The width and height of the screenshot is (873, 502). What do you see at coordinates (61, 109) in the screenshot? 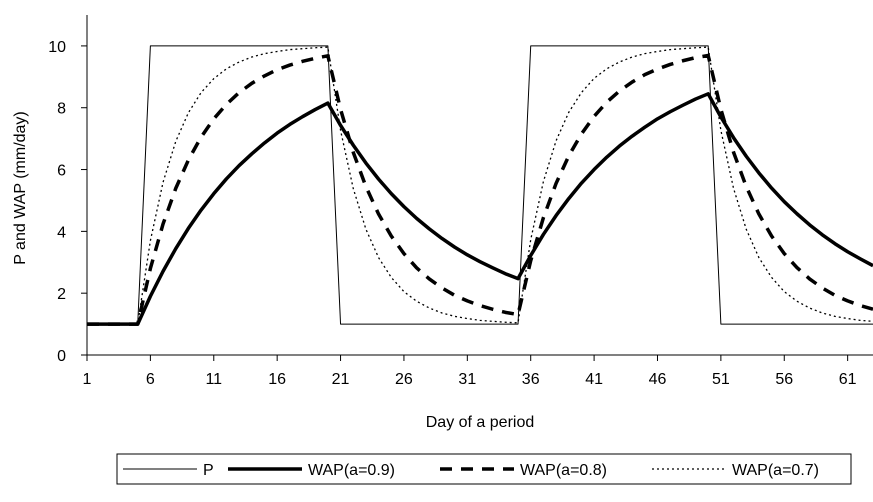
I see `y-tick-label: 8` at bounding box center [61, 109].